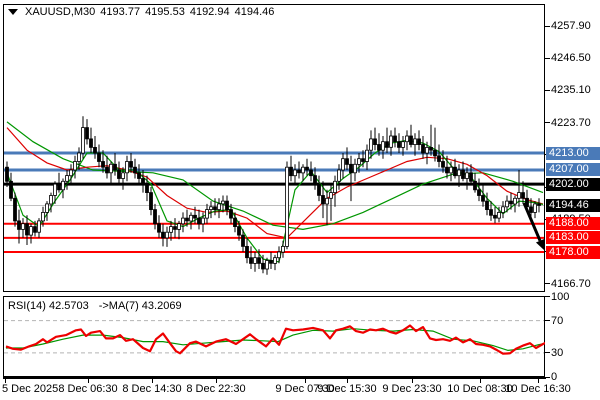 Image resolution: width=600 pixels, height=400 pixels. Describe the element at coordinates (533, 226) in the screenshot. I see `arrow-object` at that location.